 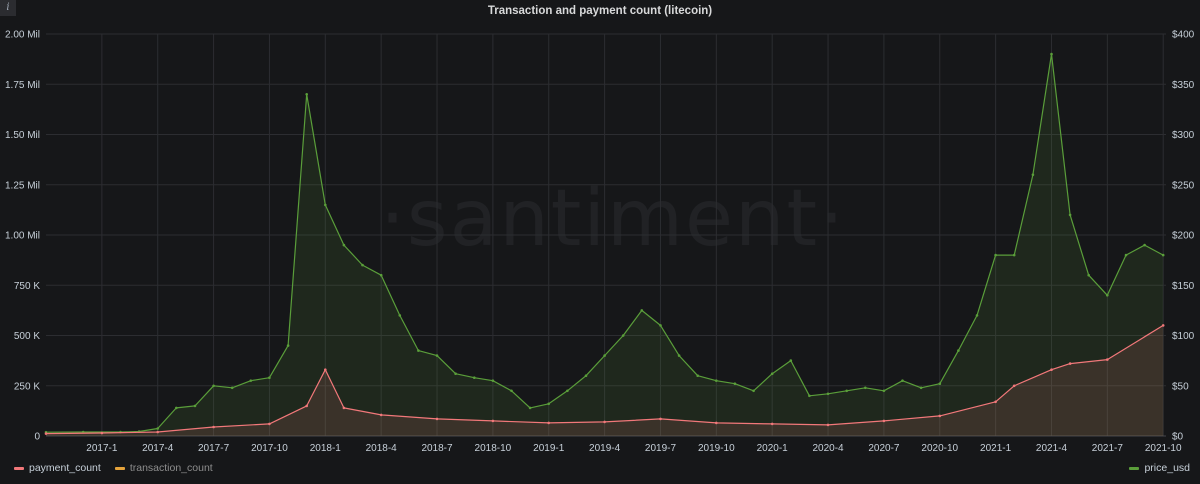 I want to click on x-tick: 2019-1, so click(x=549, y=448).